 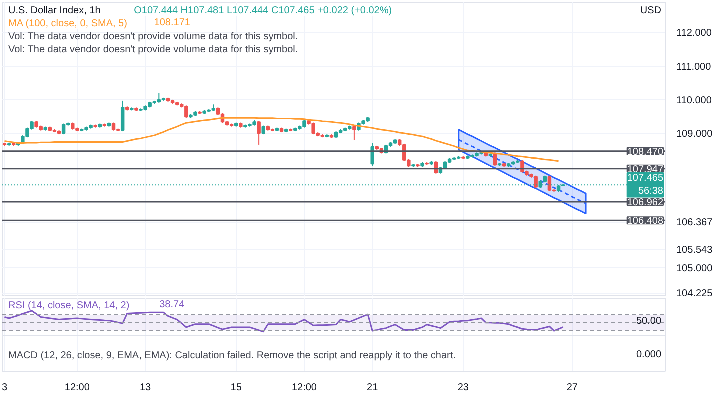 I want to click on text: MA (100, close, 0, SMA, 5), so click(x=68, y=24).